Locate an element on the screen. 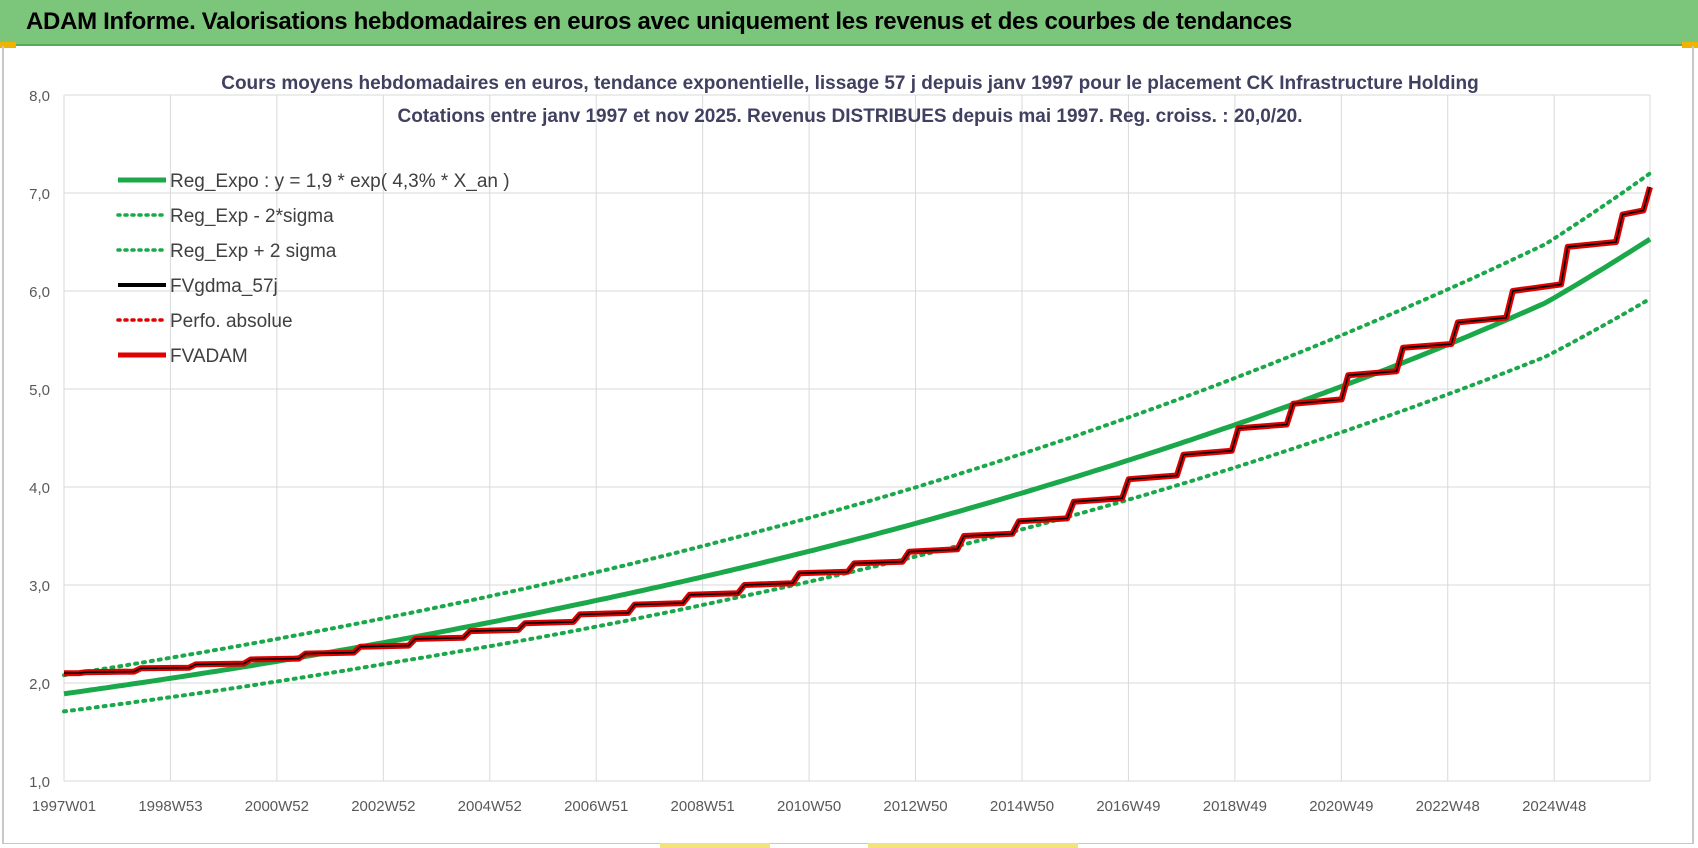 This screenshot has width=1698, height=848. x-tick-label: 2024W48 is located at coordinates (1554, 806).